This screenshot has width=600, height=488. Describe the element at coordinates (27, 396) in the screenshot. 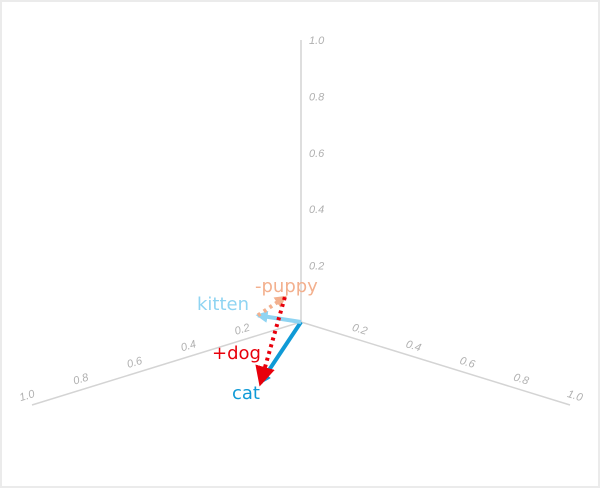

I see `tick-label-left: 1.0` at that location.